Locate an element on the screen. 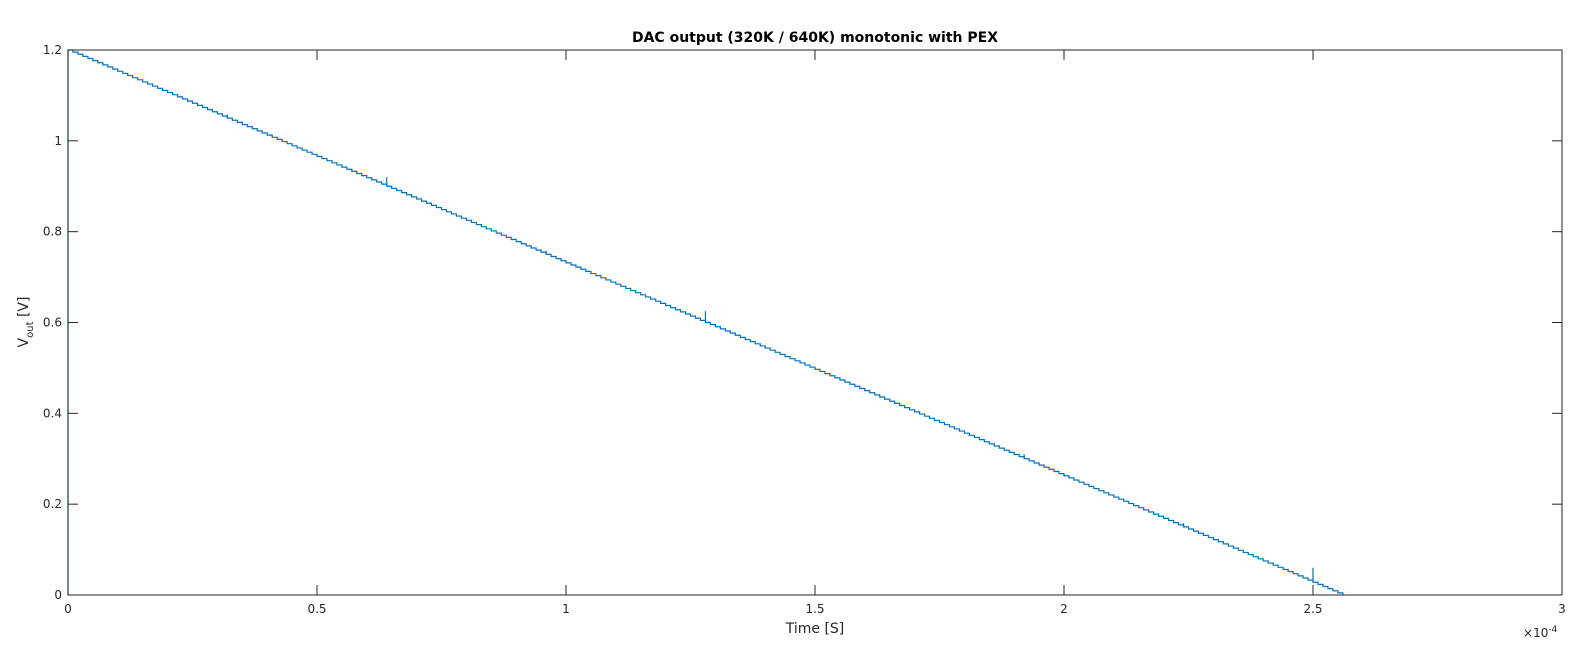  y-tick-label: 1.2 is located at coordinates (52, 50).